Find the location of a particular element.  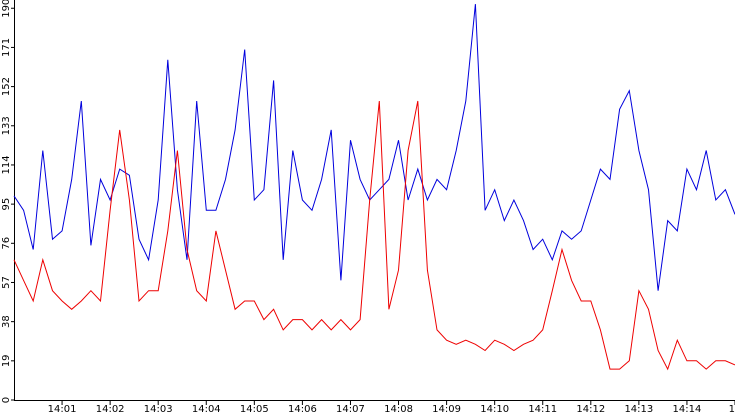

x-tick-label: 14:12 is located at coordinates (590, 409).